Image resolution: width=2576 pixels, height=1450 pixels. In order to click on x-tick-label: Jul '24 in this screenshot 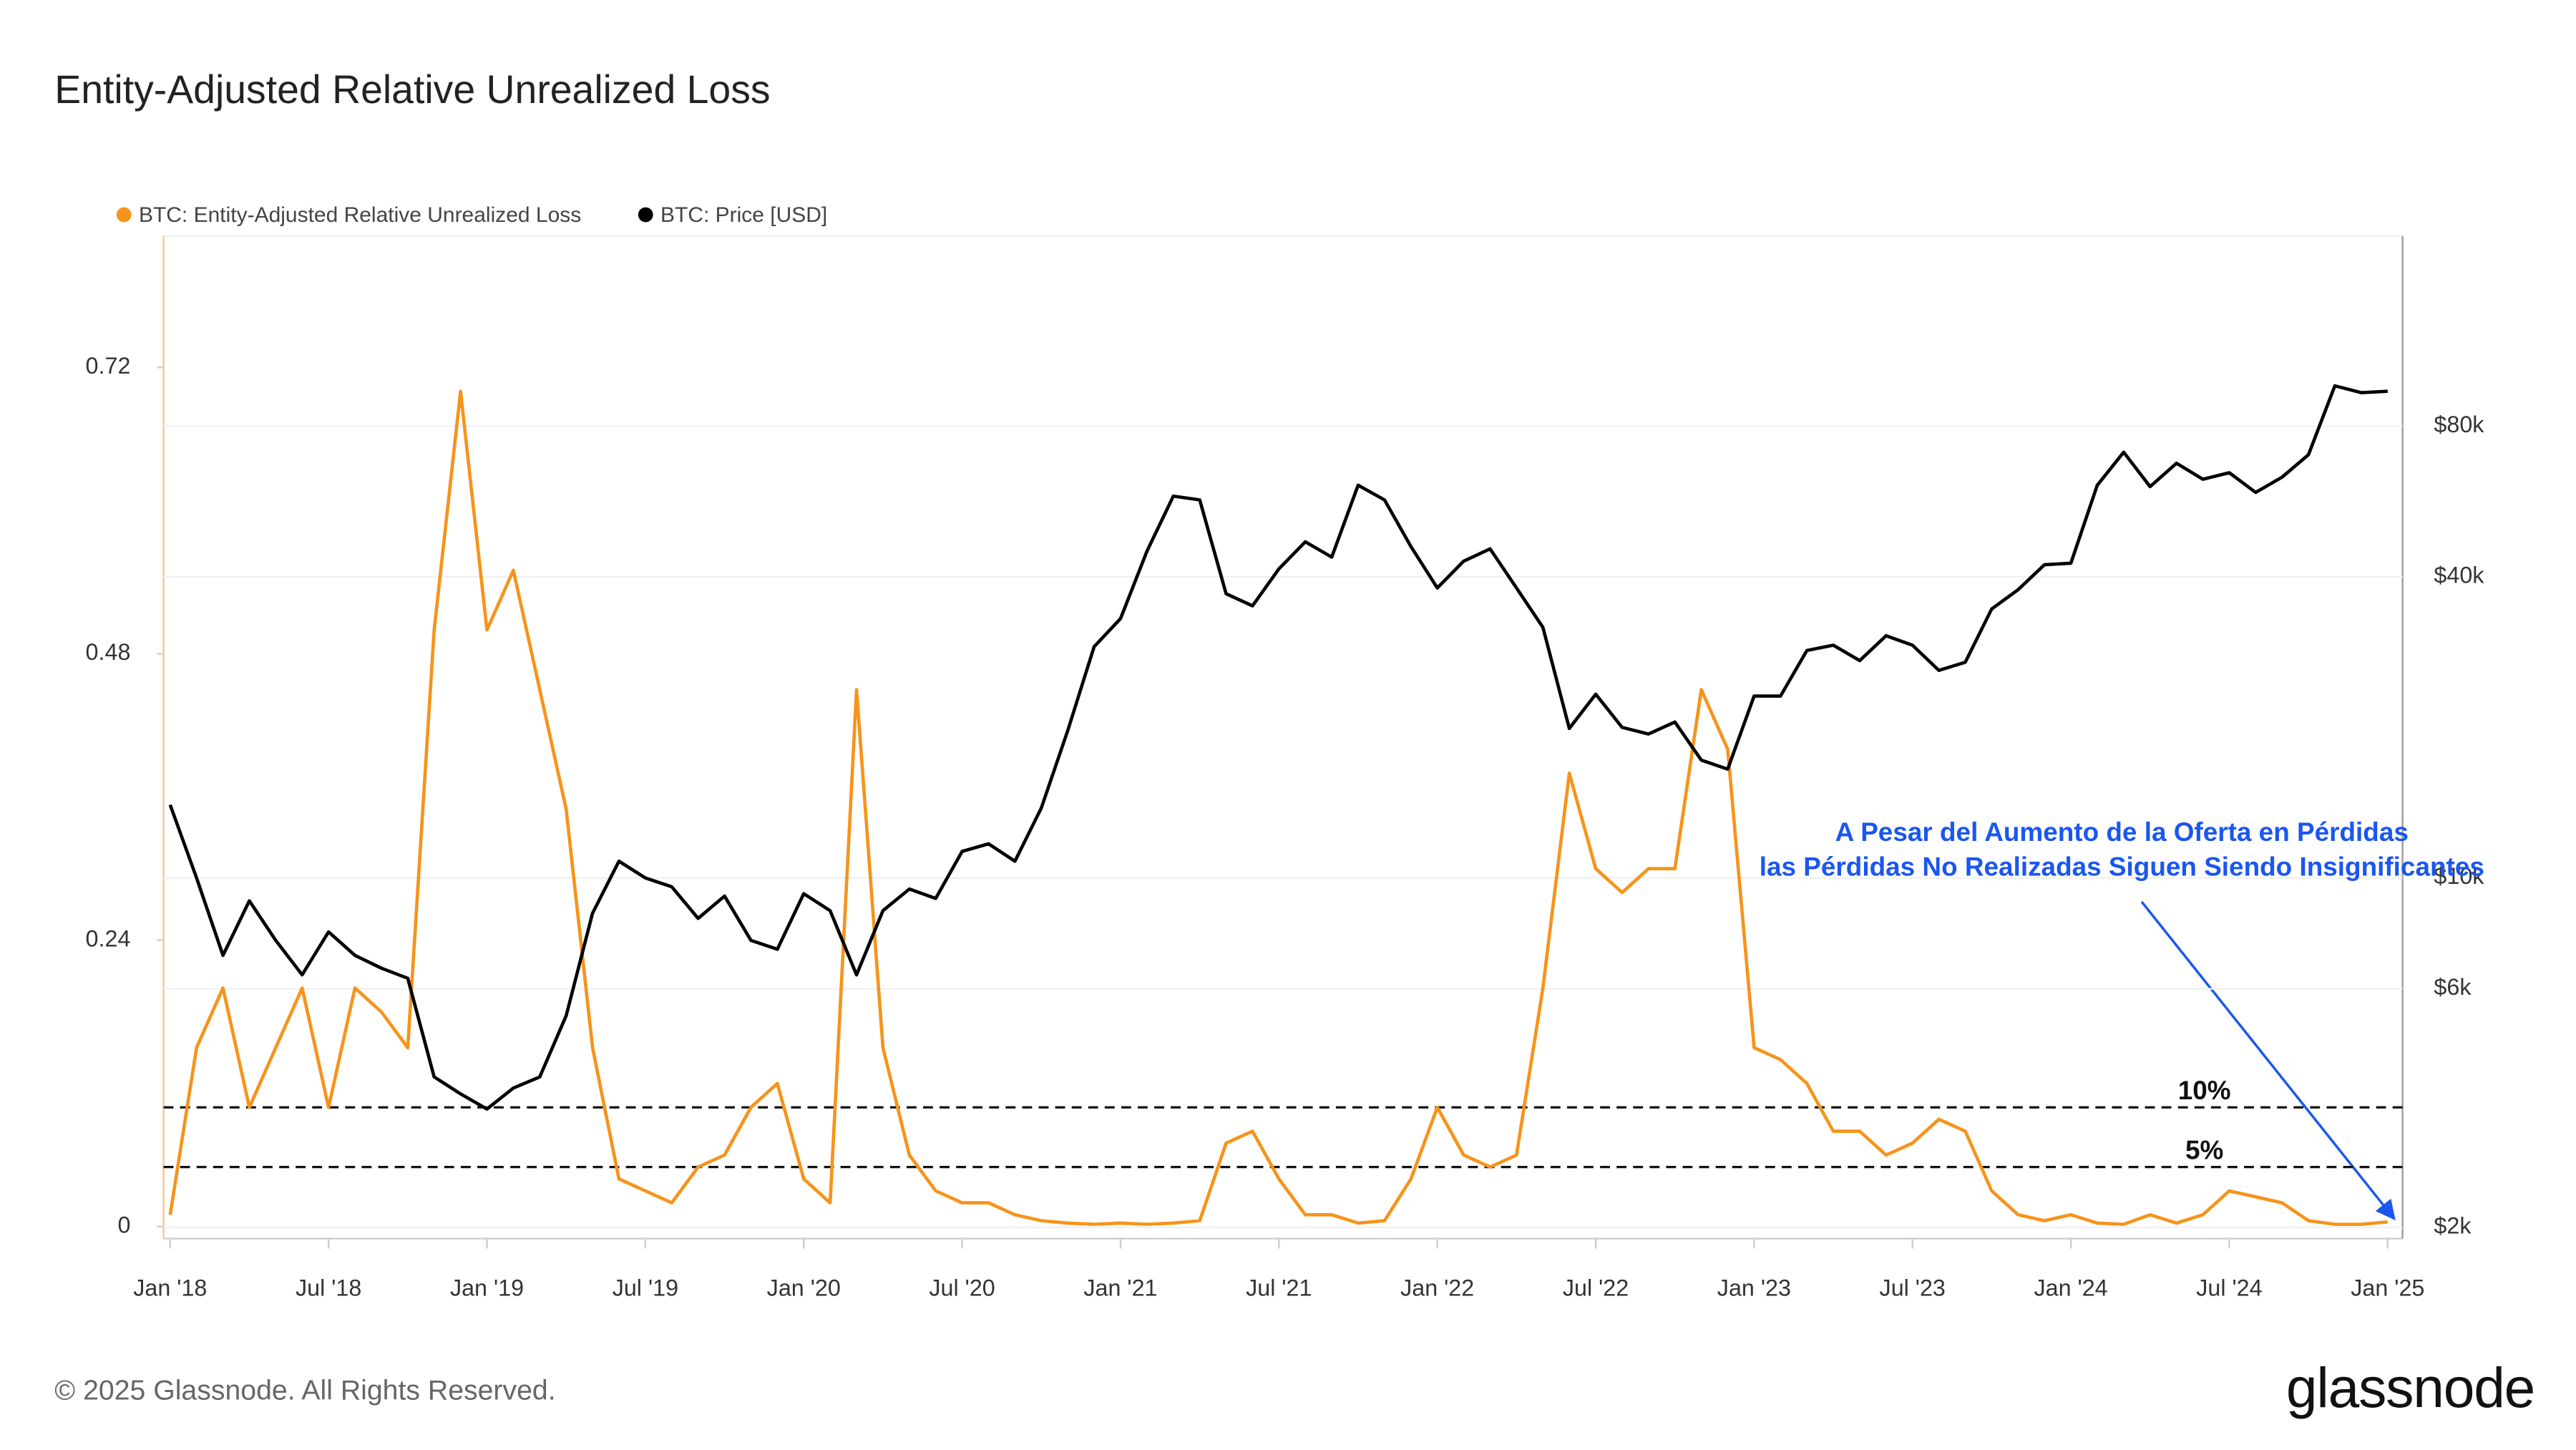, I will do `click(2229, 1288)`.